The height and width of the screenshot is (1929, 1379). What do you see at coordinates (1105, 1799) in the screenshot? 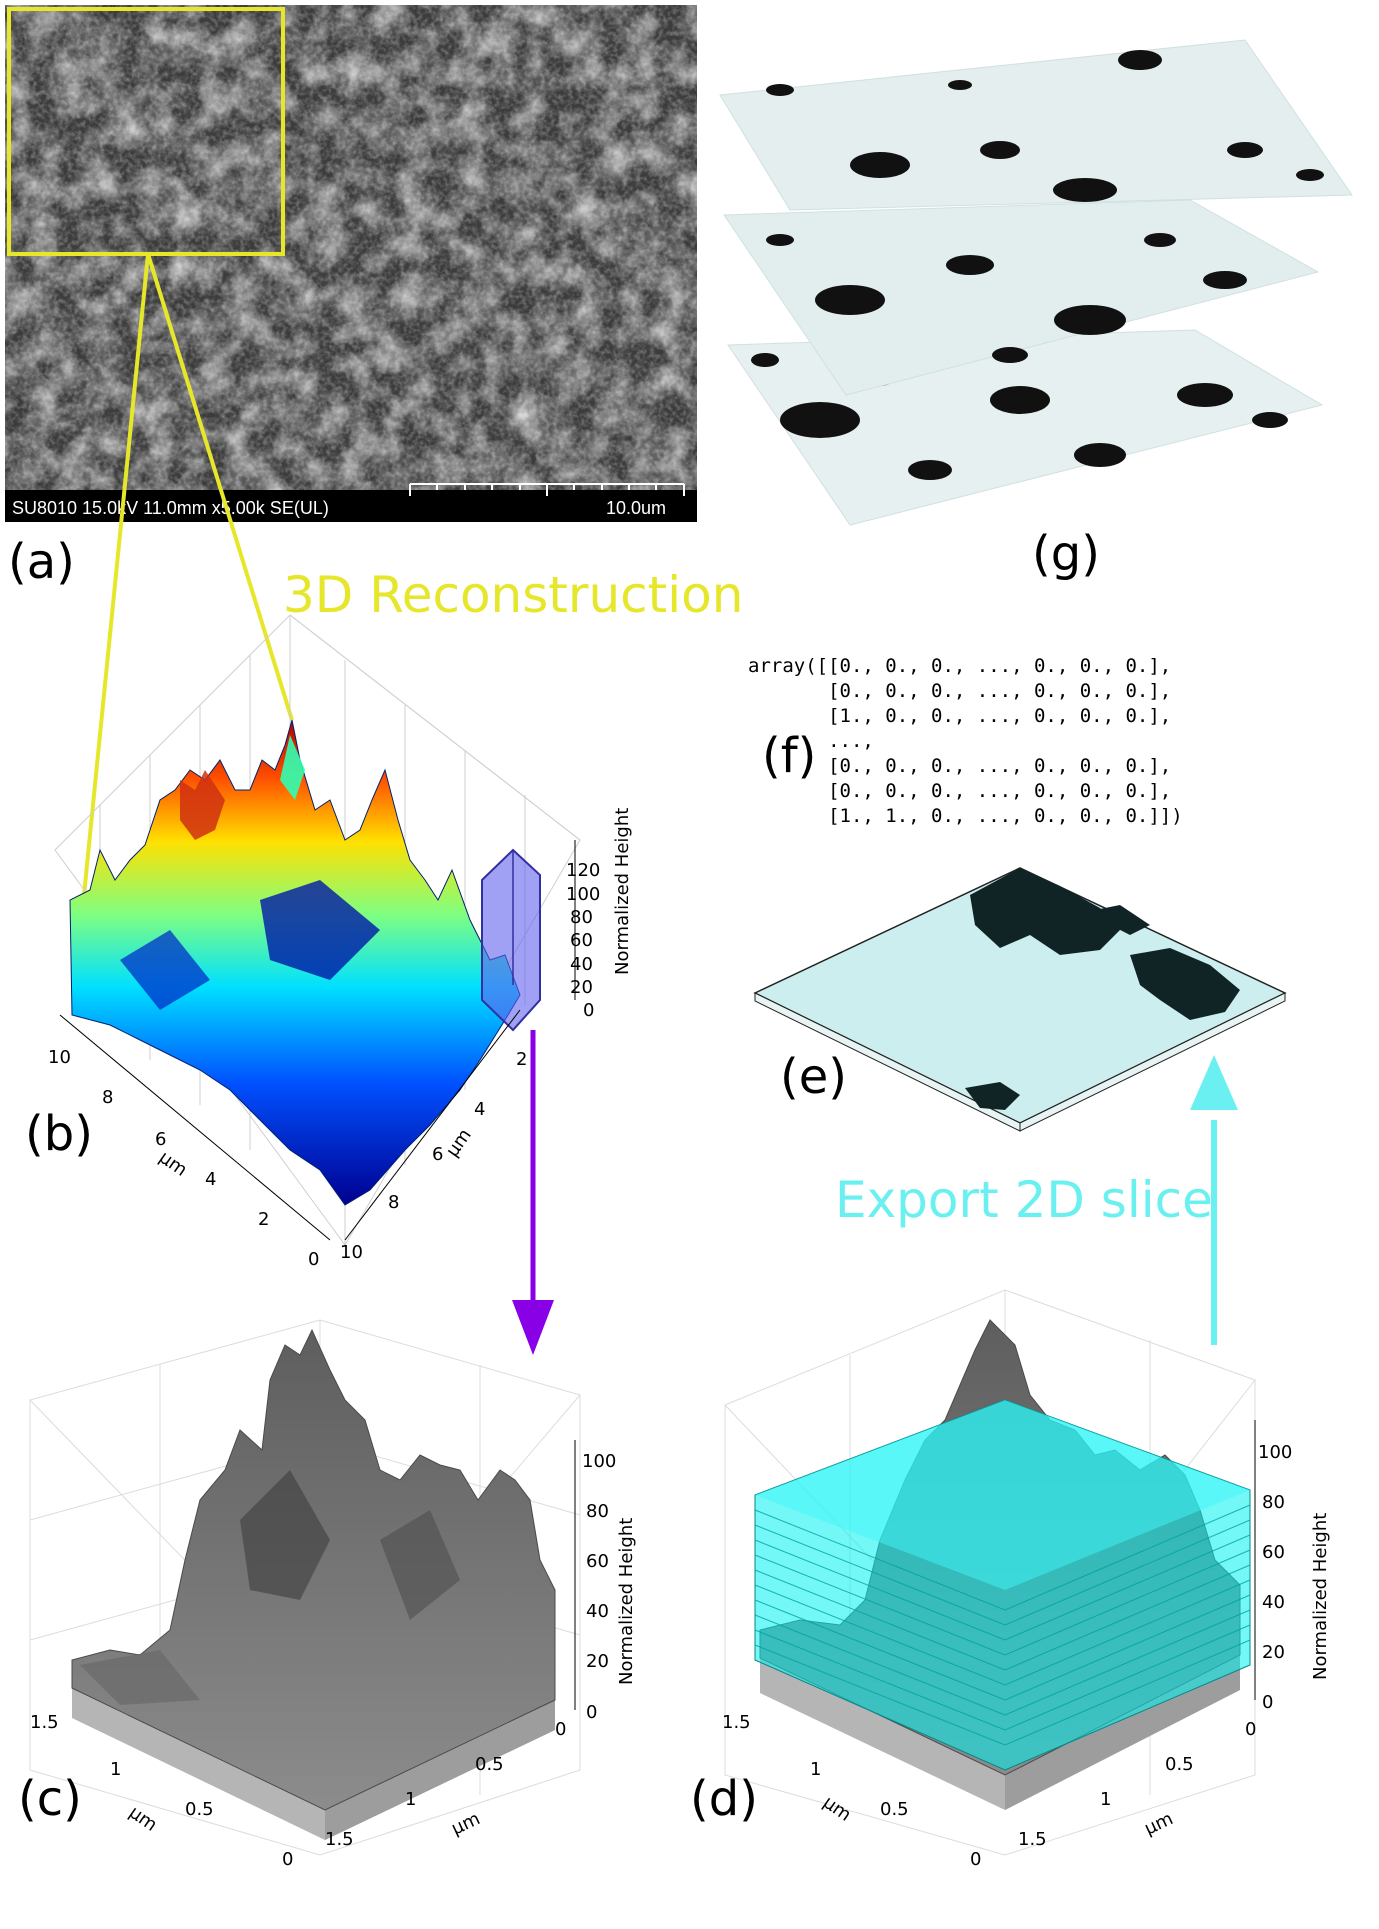
I see `plot-d-ytick: 1` at bounding box center [1105, 1799].